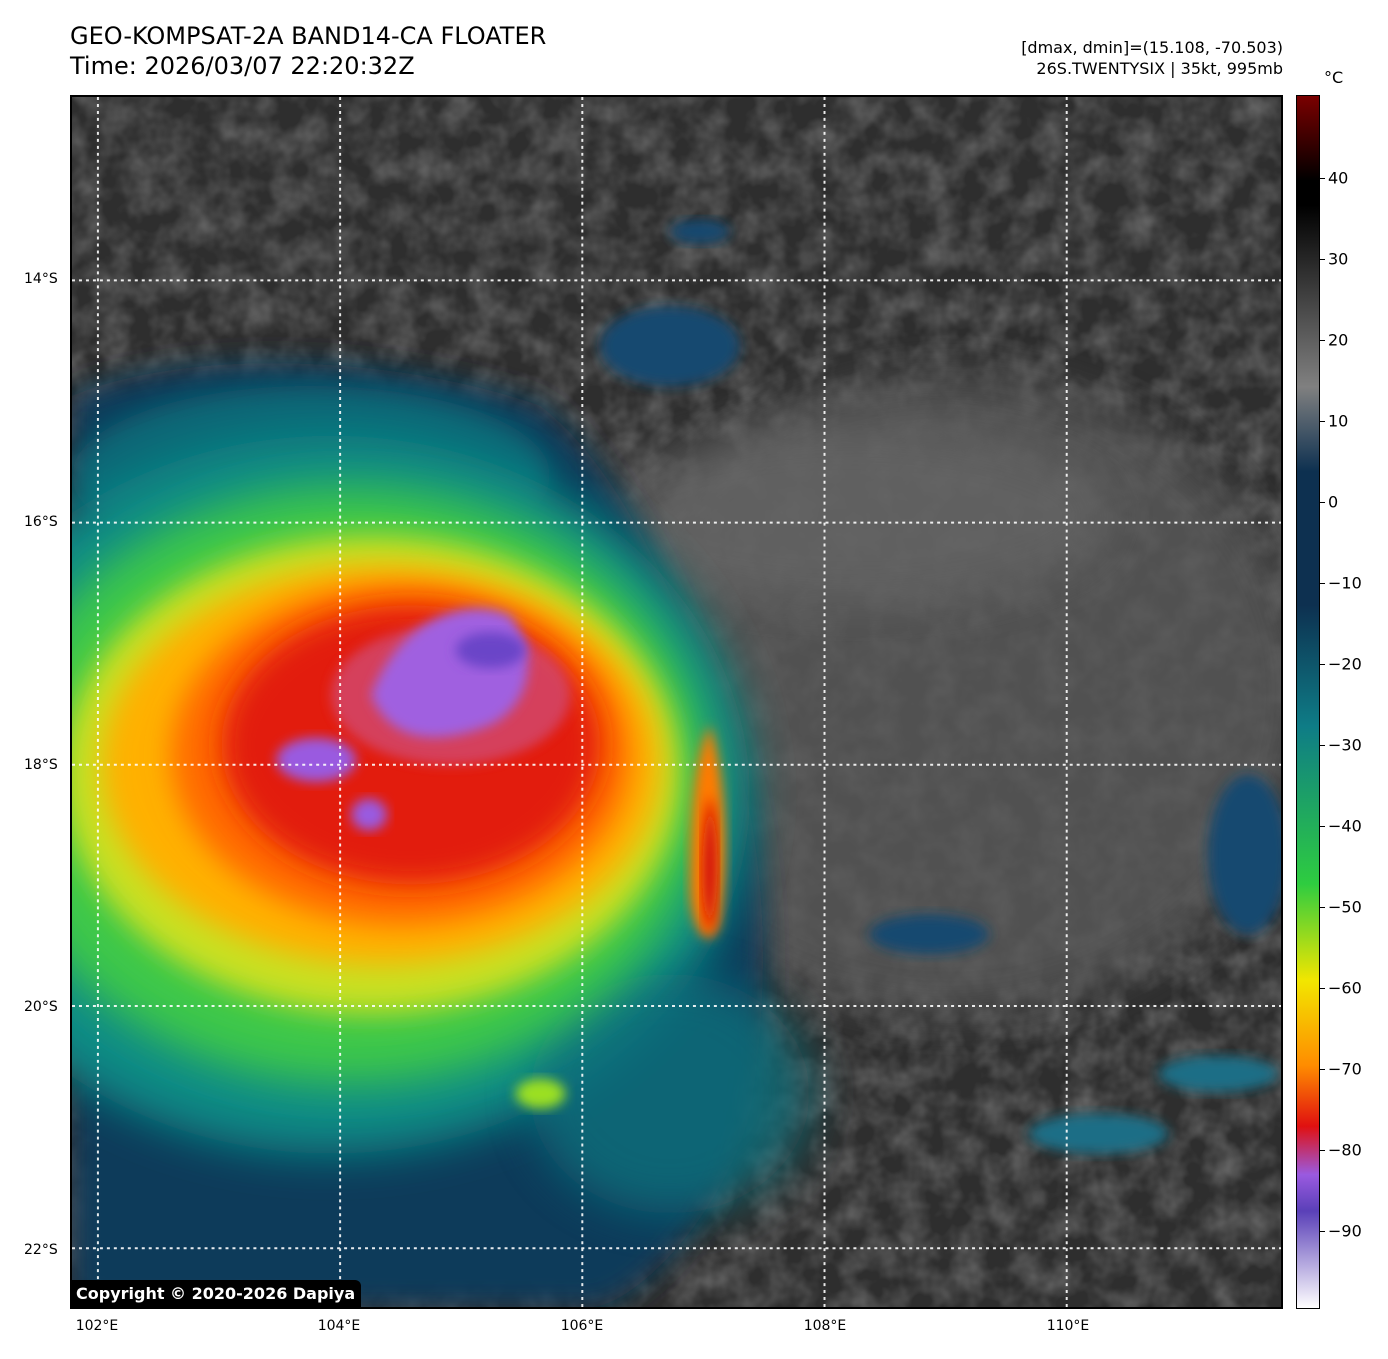 The height and width of the screenshot is (1359, 1388). What do you see at coordinates (41, 1250) in the screenshot?
I see `lat-label-22s: 22°S` at bounding box center [41, 1250].